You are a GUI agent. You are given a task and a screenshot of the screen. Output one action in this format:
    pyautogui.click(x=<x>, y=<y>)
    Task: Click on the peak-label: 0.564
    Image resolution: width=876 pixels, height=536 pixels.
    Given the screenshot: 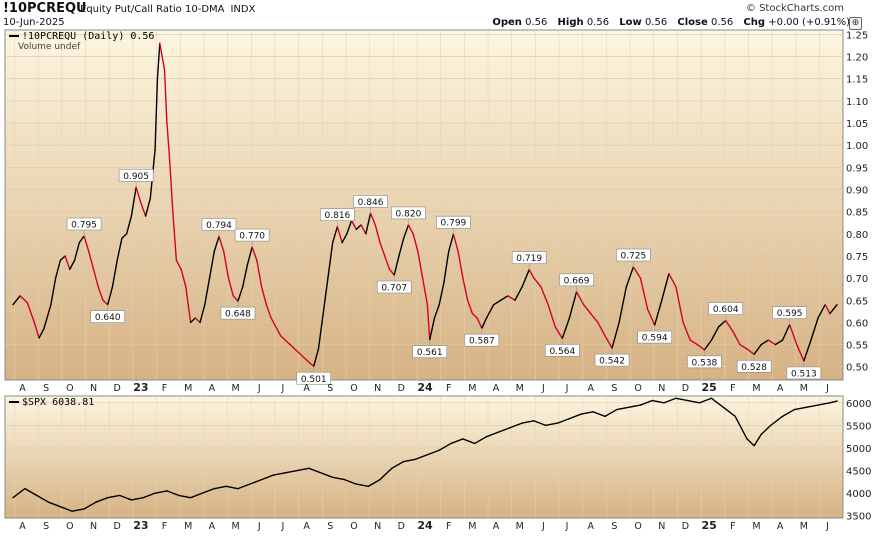 What is the action you would take?
    pyautogui.click(x=562, y=352)
    